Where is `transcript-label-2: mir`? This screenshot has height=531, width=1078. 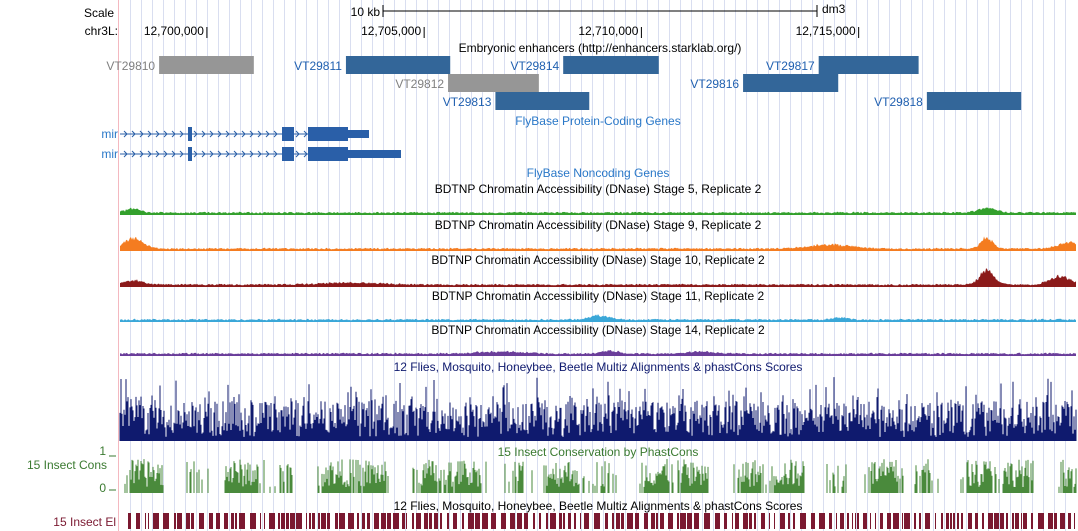 transcript-label-2: mir is located at coordinates (109, 154).